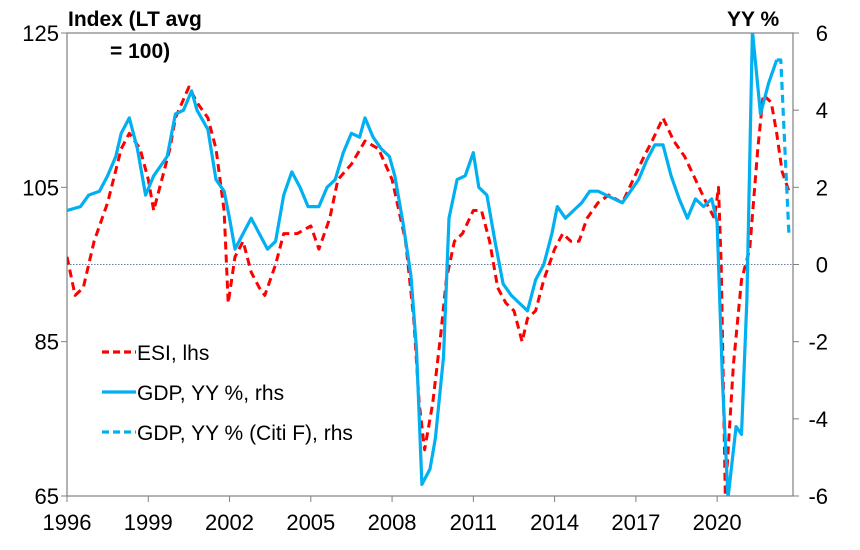  I want to click on x-tick-label: 1999, so click(148, 522).